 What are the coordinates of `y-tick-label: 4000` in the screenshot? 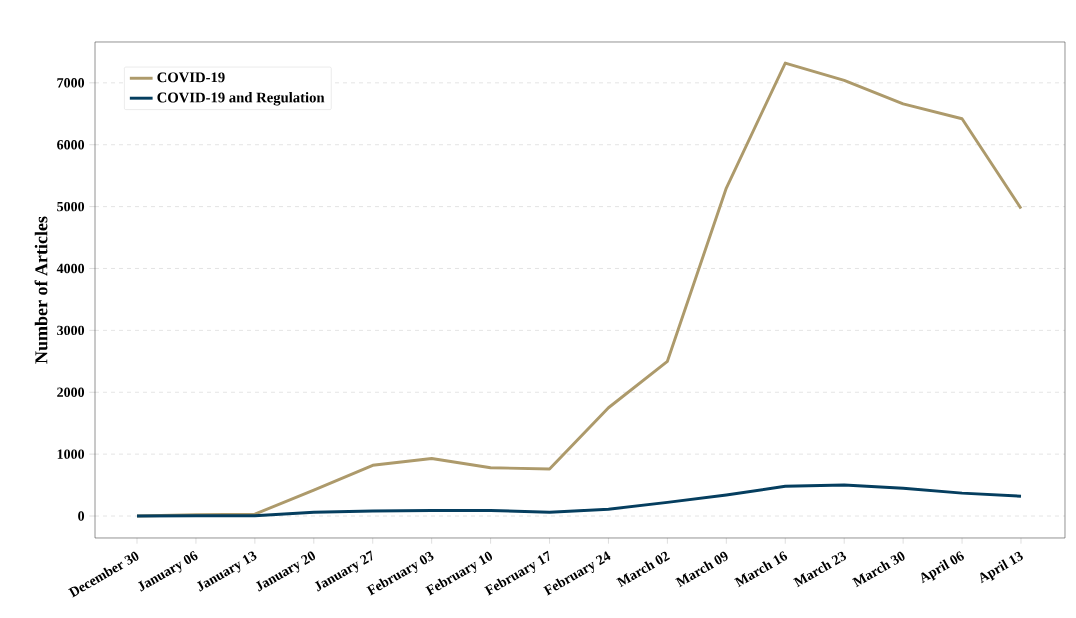 It's located at (70, 268).